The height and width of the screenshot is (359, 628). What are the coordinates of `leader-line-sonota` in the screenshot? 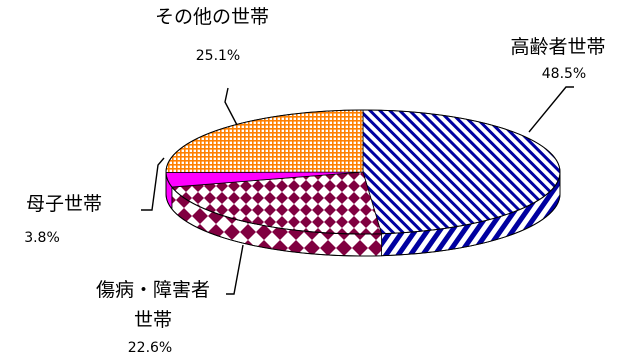 It's located at (231, 106).